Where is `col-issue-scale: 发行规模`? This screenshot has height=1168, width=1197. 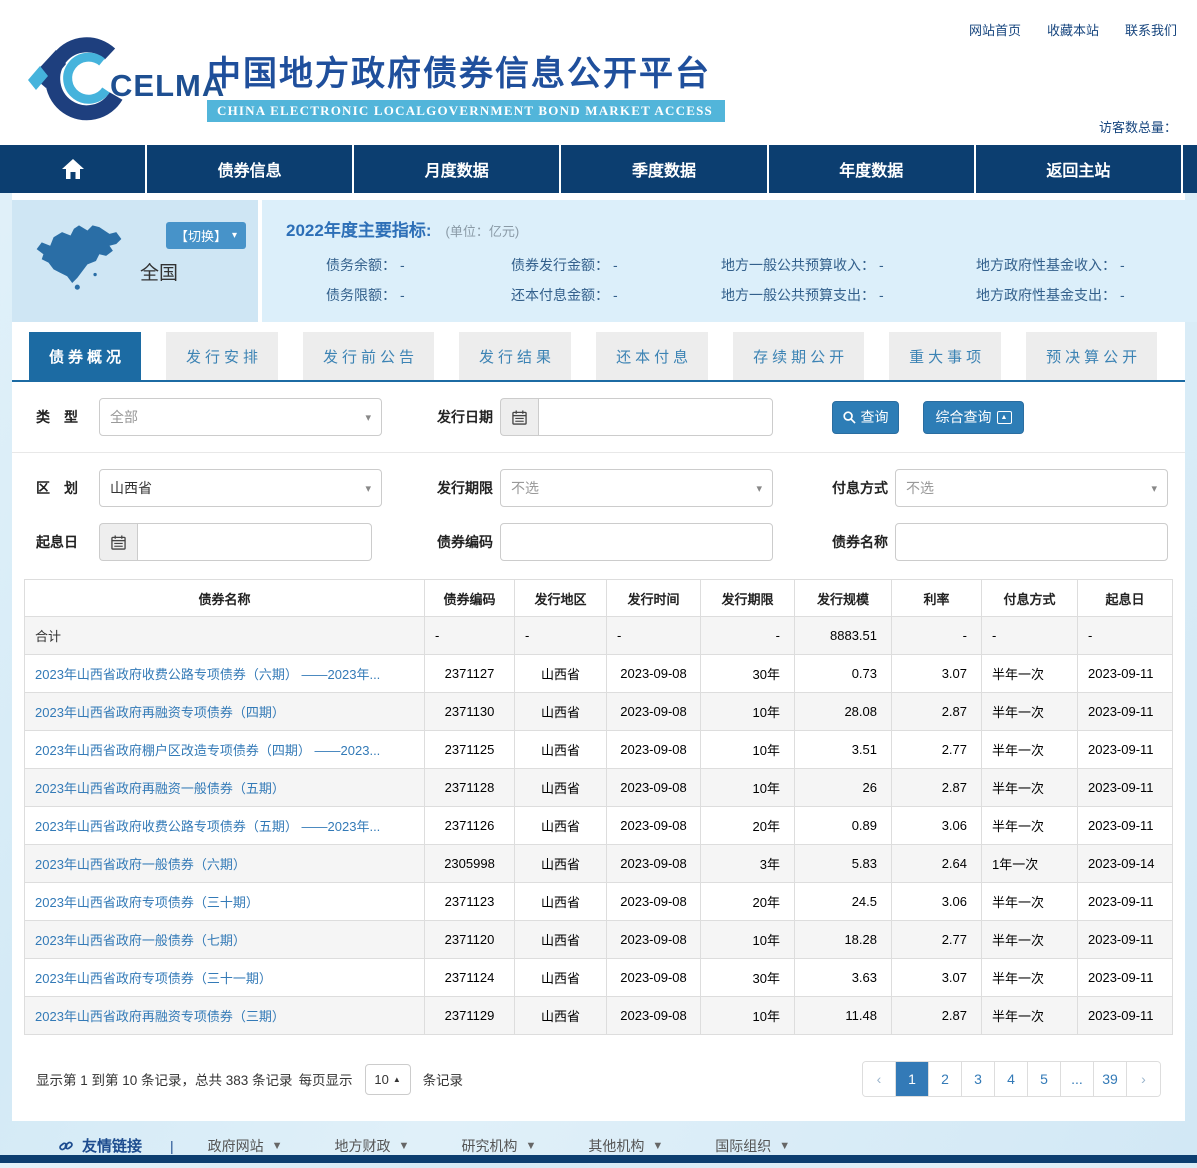
col-issue-scale: 发行规模 is located at coordinates (843, 598).